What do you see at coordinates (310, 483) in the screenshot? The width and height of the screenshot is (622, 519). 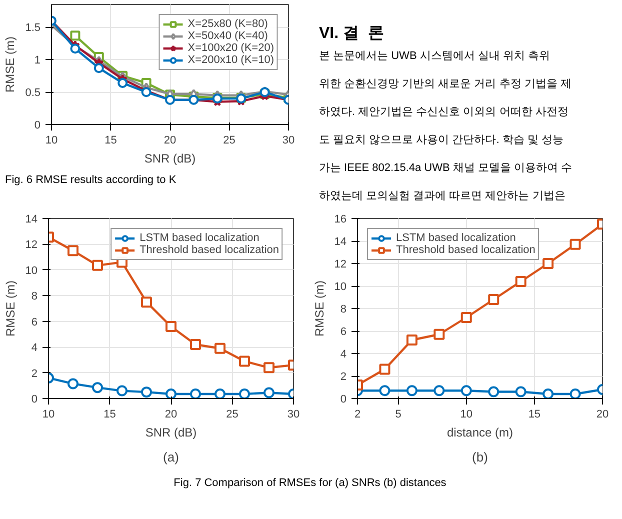 I see `caption: Fig. 7 Comparison of RMSEs for (a) SNRs (b) distances` at bounding box center [310, 483].